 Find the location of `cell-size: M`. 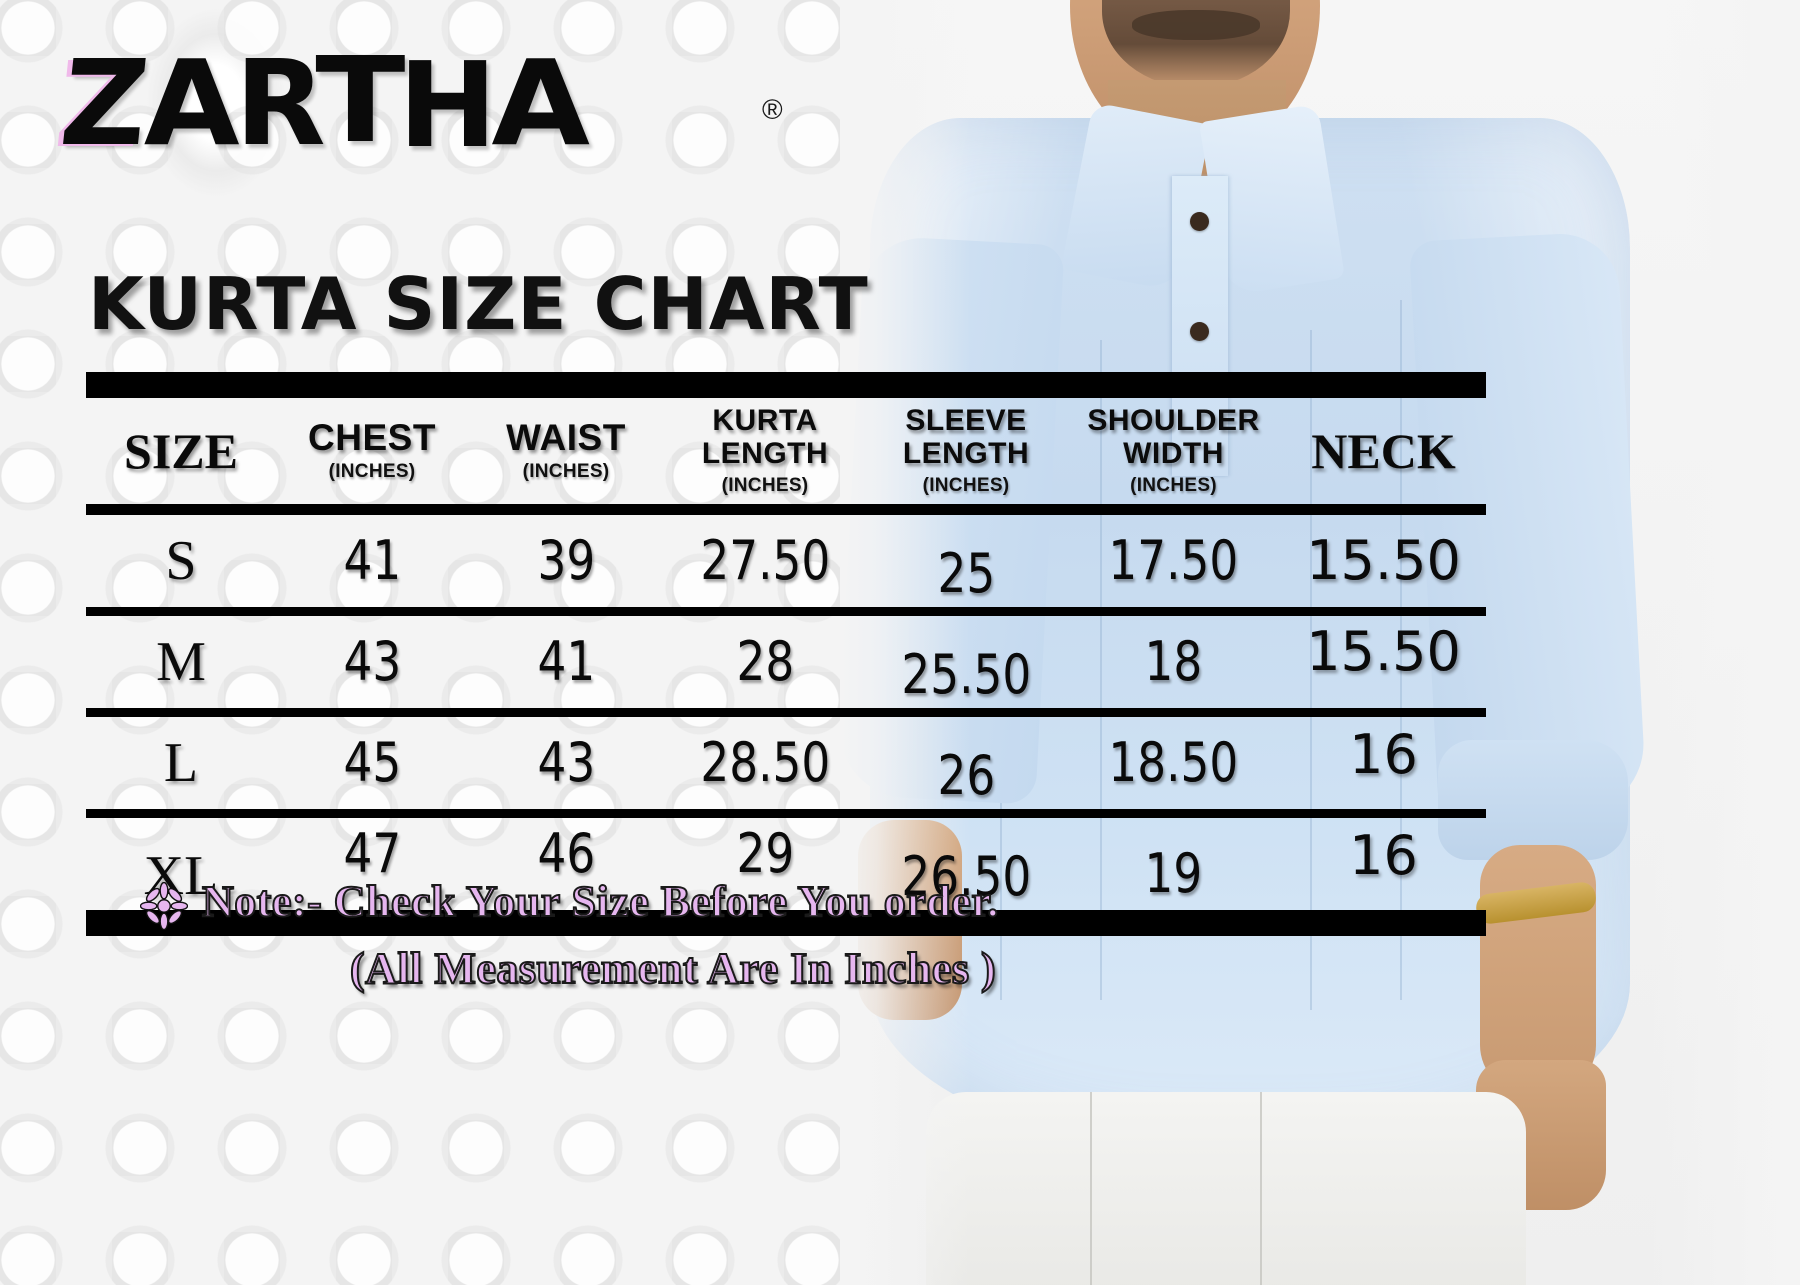

cell-size: M is located at coordinates (181, 662).